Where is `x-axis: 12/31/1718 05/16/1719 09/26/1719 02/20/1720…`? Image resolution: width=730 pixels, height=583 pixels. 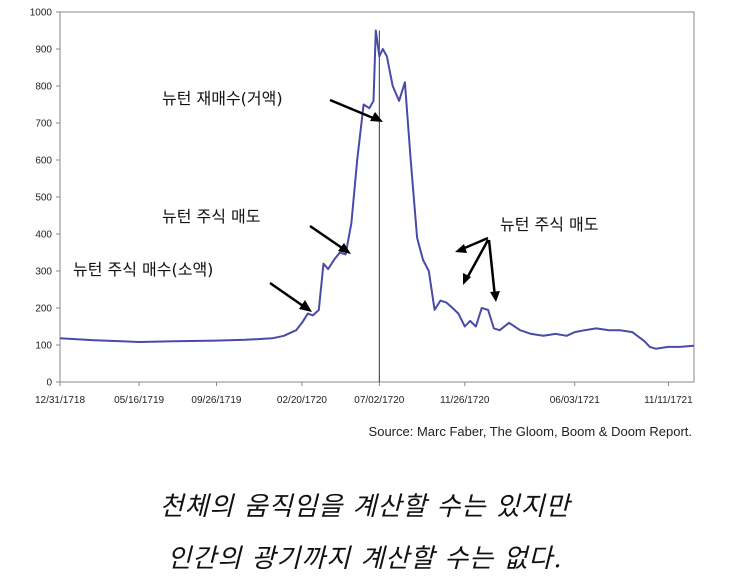 x-axis: 12/31/1718 05/16/1719 09/26/1719 02/20/1720… is located at coordinates (364, 394).